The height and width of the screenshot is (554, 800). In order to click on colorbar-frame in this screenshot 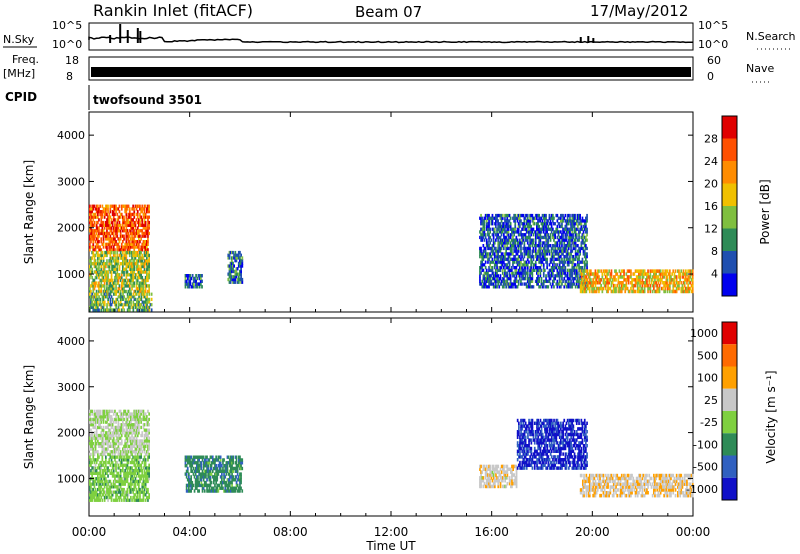, I will do `click(729, 206)`.